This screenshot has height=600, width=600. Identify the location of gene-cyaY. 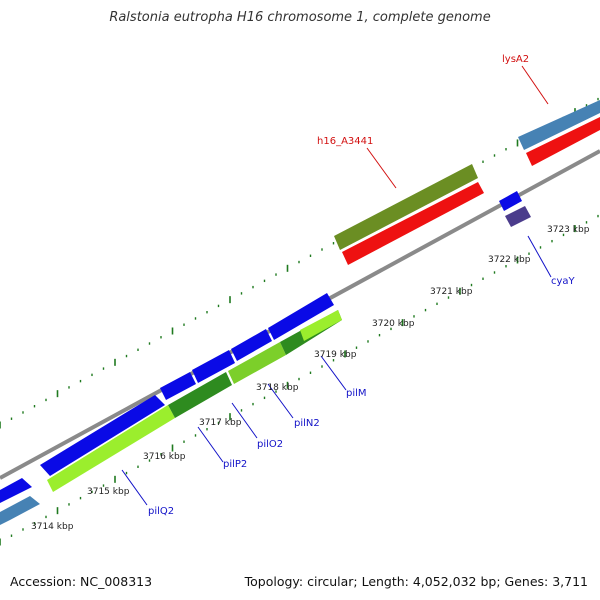
(518, 216).